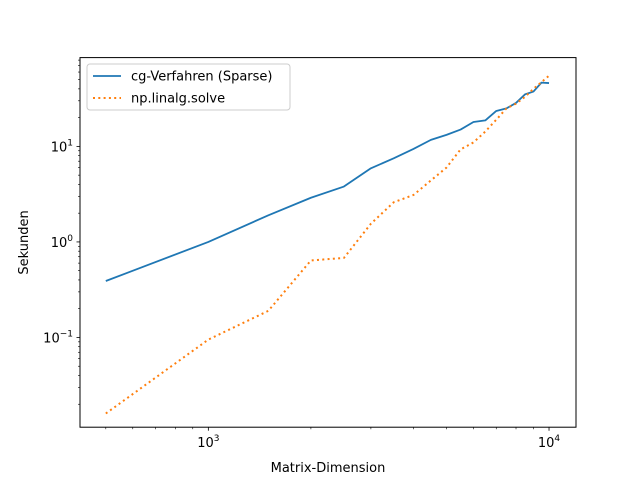 The image size is (640, 480). What do you see at coordinates (70, 239) in the screenshot?
I see `y-tick-label-exp-2: 0` at bounding box center [70, 239].